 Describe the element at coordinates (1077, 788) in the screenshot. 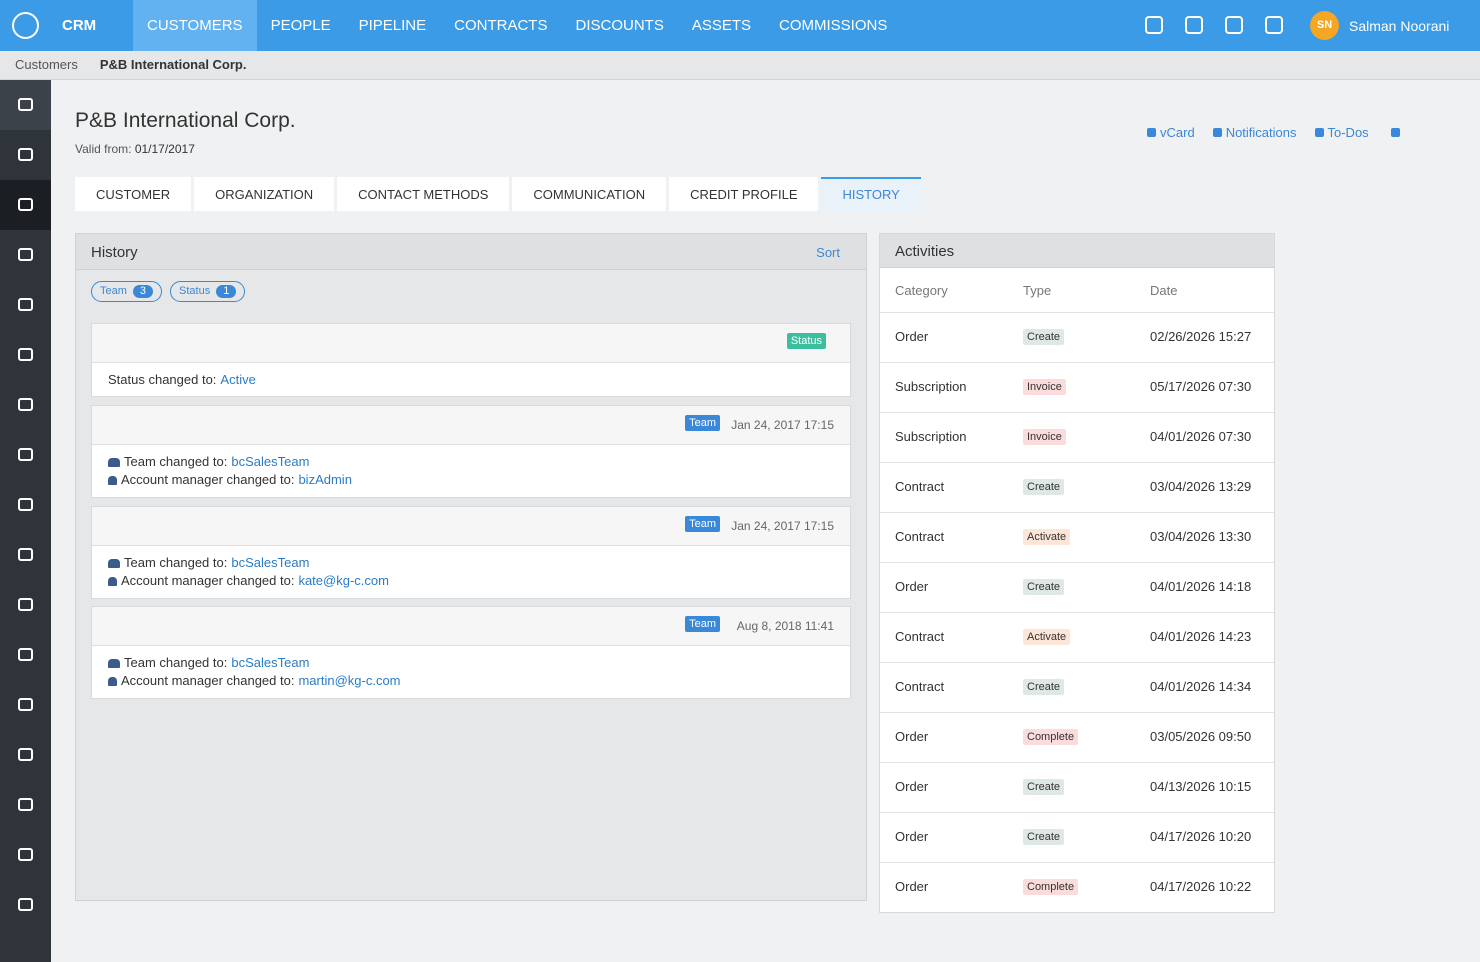

I see `activity-row: Order Create 04/13/2026 10:15` at that location.